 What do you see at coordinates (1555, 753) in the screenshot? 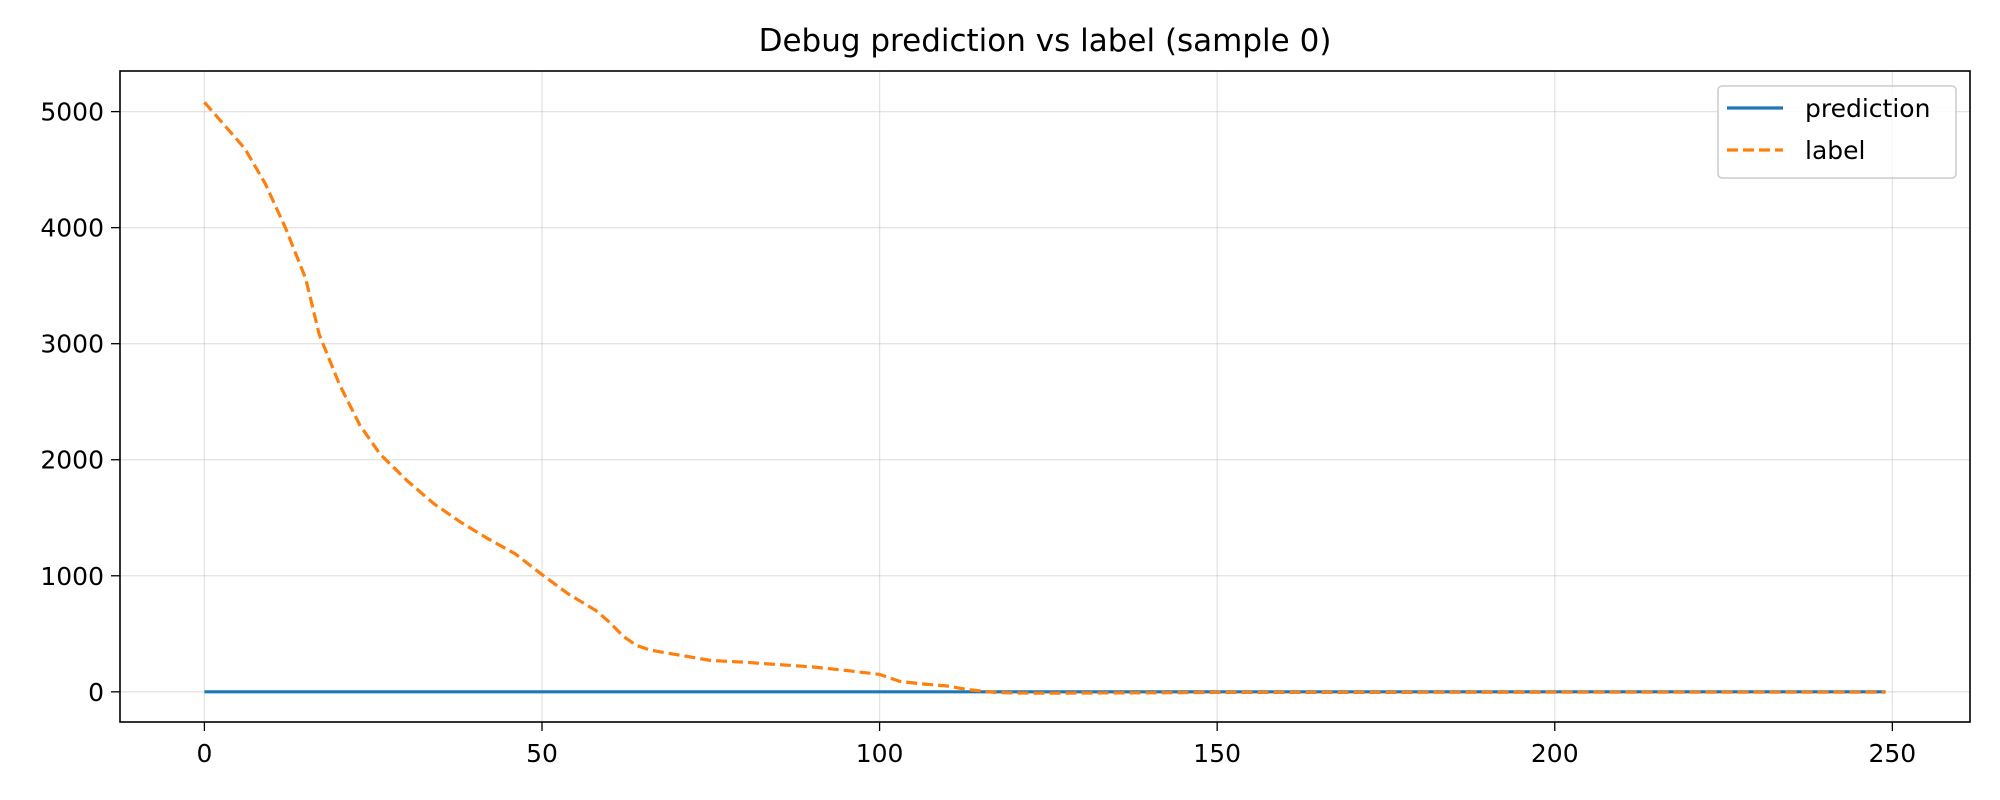
I see `x-tick-label: 200` at bounding box center [1555, 753].